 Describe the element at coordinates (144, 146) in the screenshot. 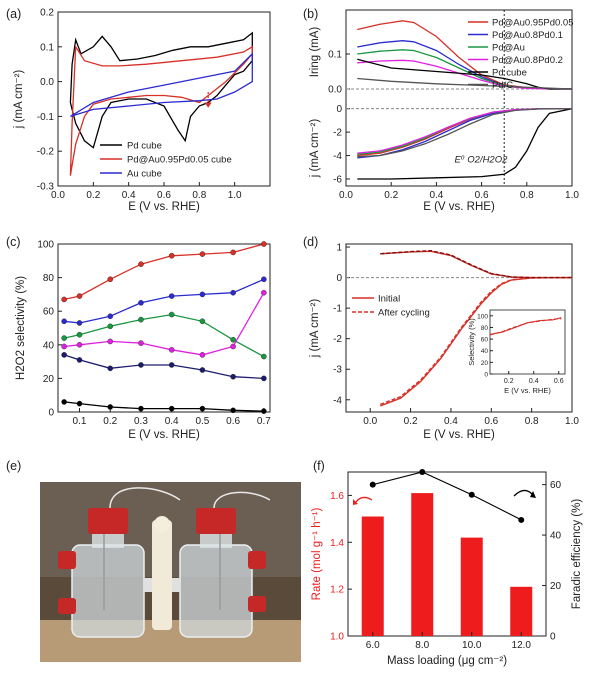

I see `a-legend-label: Pd cube` at that location.